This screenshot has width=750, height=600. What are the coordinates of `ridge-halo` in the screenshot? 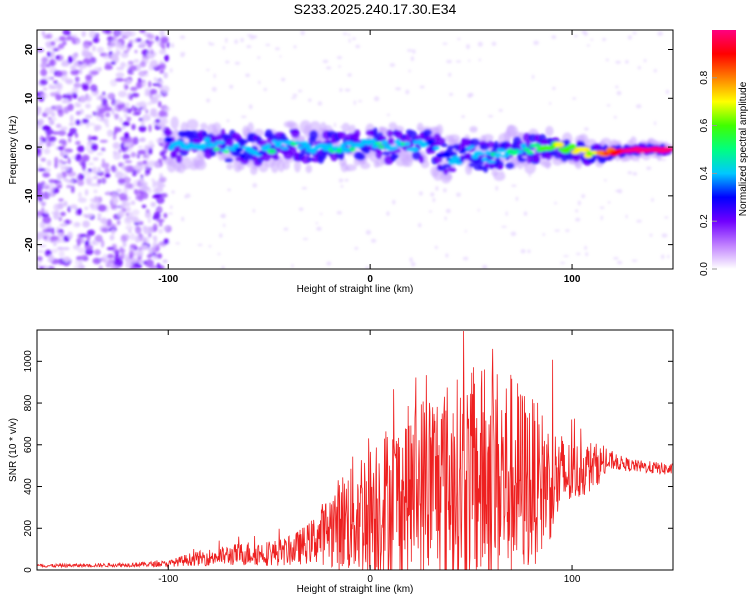 It's located at (204, 126).